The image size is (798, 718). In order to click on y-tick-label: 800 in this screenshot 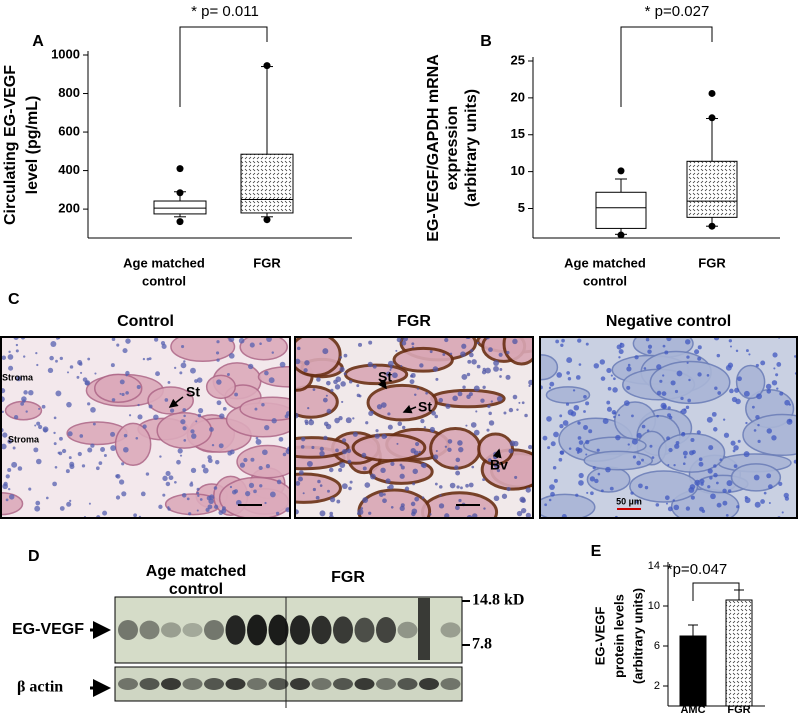, I will do `click(69, 92)`.